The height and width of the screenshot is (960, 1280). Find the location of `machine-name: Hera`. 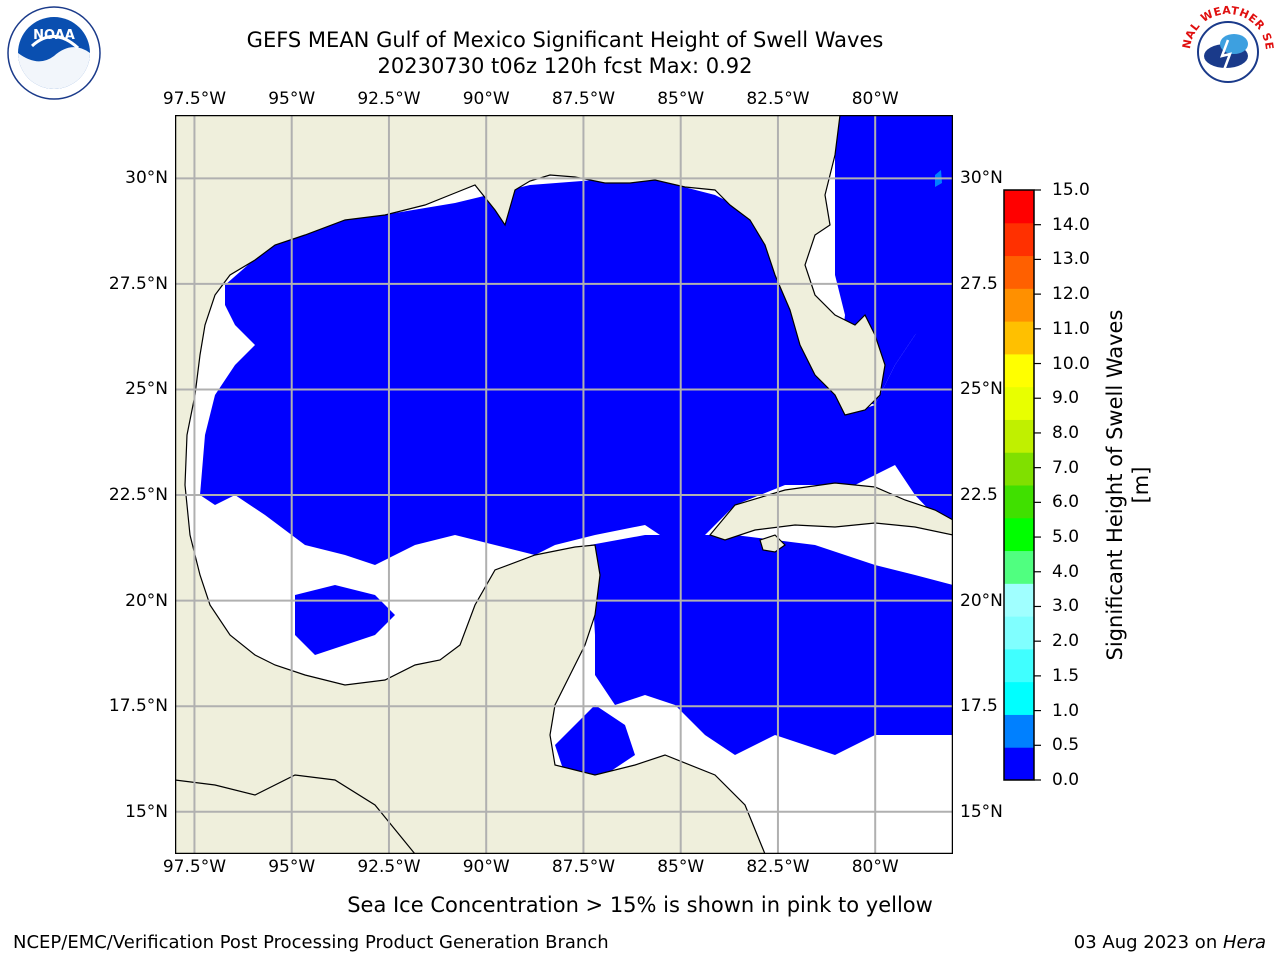

machine-name: Hera is located at coordinates (1244, 942).